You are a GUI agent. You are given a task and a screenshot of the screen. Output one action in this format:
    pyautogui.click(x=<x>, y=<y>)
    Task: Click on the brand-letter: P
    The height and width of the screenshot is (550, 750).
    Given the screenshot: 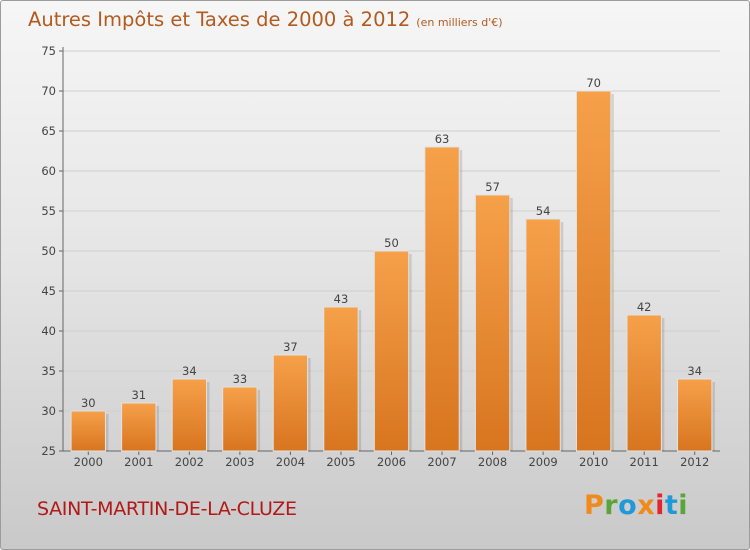 What is the action you would take?
    pyautogui.click(x=594, y=505)
    